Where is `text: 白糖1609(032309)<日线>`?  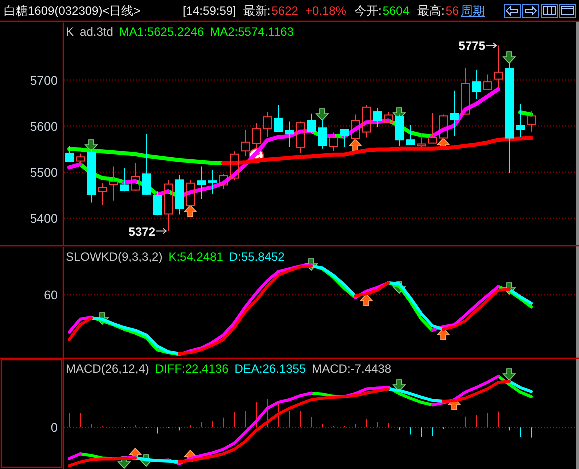
text: 白糖1609(032309)<日线> is located at coordinates (72, 11).